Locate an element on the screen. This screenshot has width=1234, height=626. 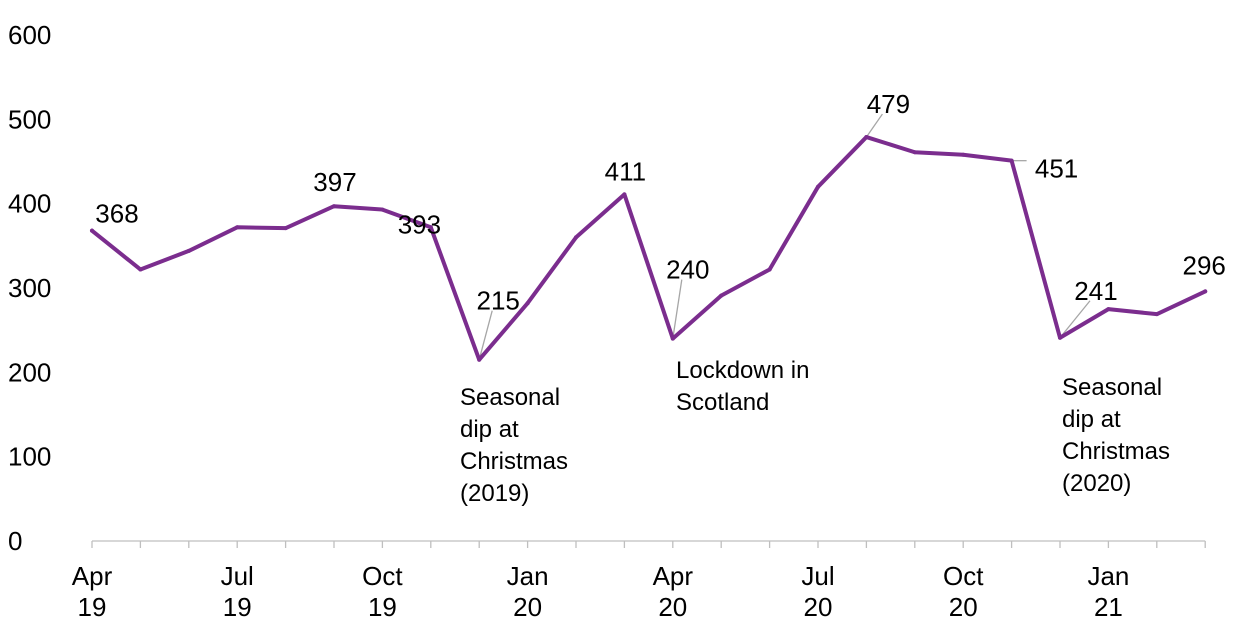
data-label: 411 is located at coordinates (625, 171).